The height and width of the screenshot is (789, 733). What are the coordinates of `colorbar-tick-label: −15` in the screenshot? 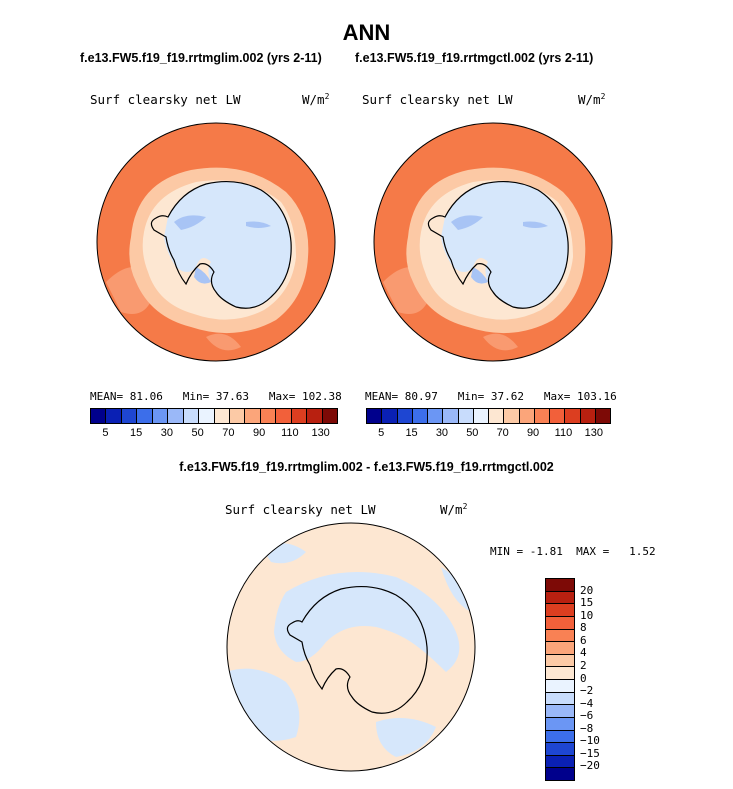 It's located at (590, 753).